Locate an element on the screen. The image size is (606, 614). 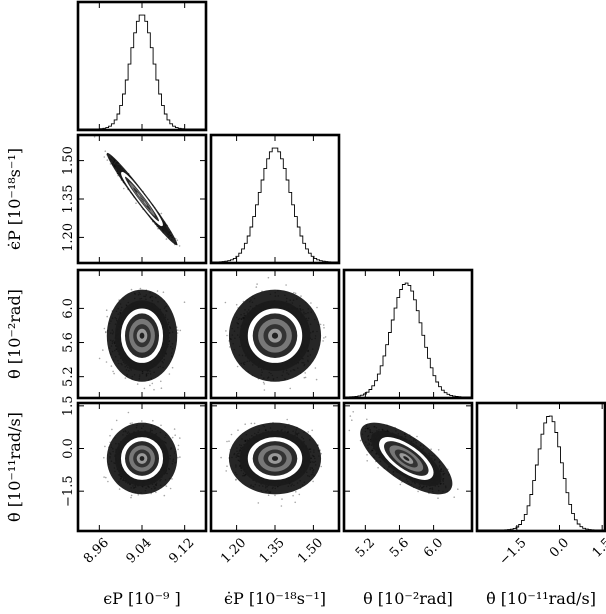
panel-theta-epsdot is located at coordinates (275, 334).